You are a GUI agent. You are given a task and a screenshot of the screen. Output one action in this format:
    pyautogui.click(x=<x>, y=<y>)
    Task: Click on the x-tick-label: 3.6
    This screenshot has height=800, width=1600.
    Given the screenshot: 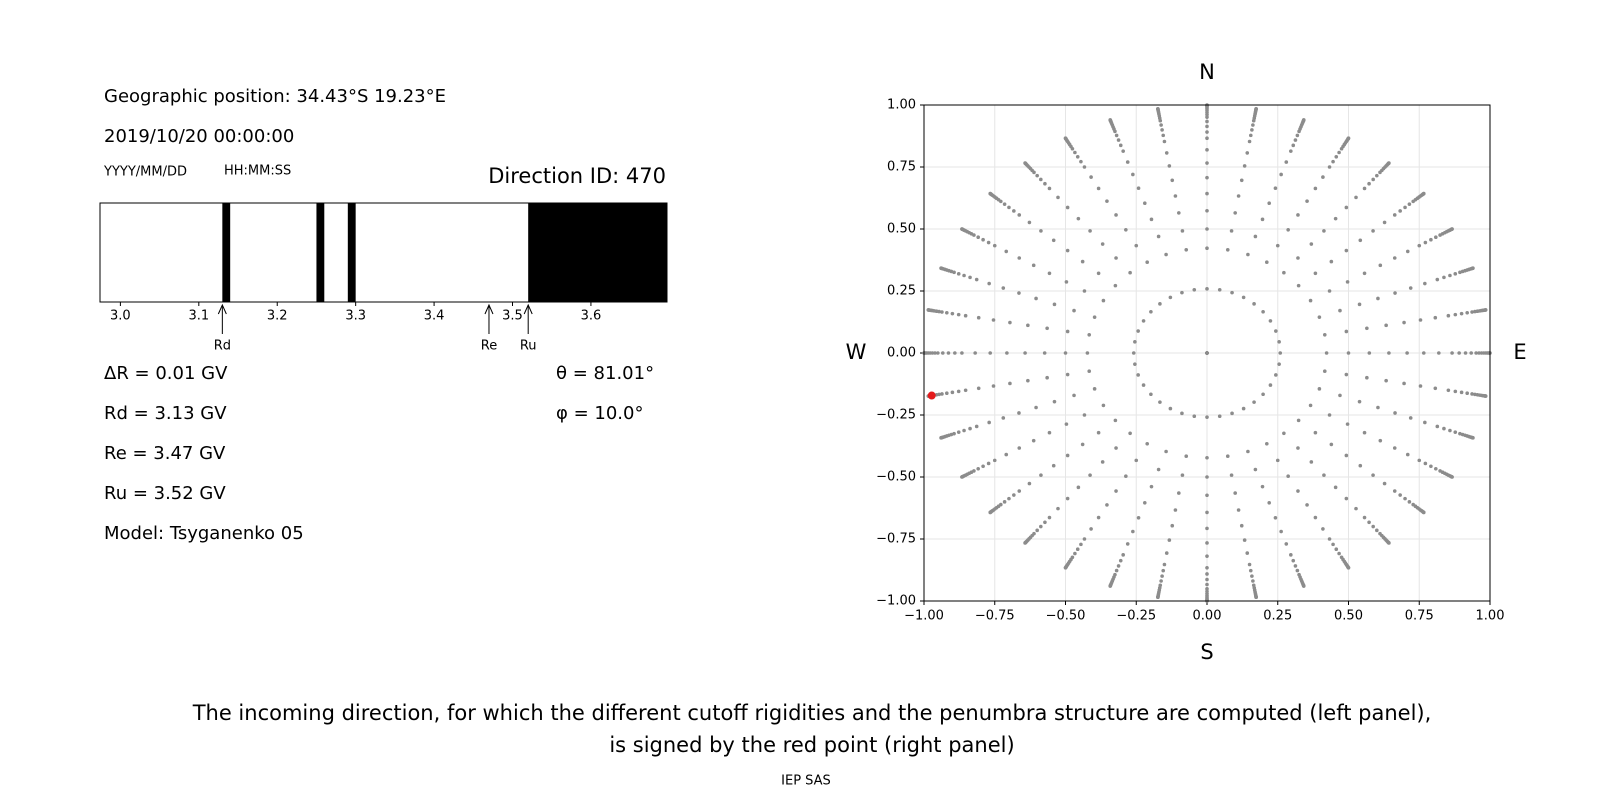 What is the action you would take?
    pyautogui.click(x=591, y=316)
    